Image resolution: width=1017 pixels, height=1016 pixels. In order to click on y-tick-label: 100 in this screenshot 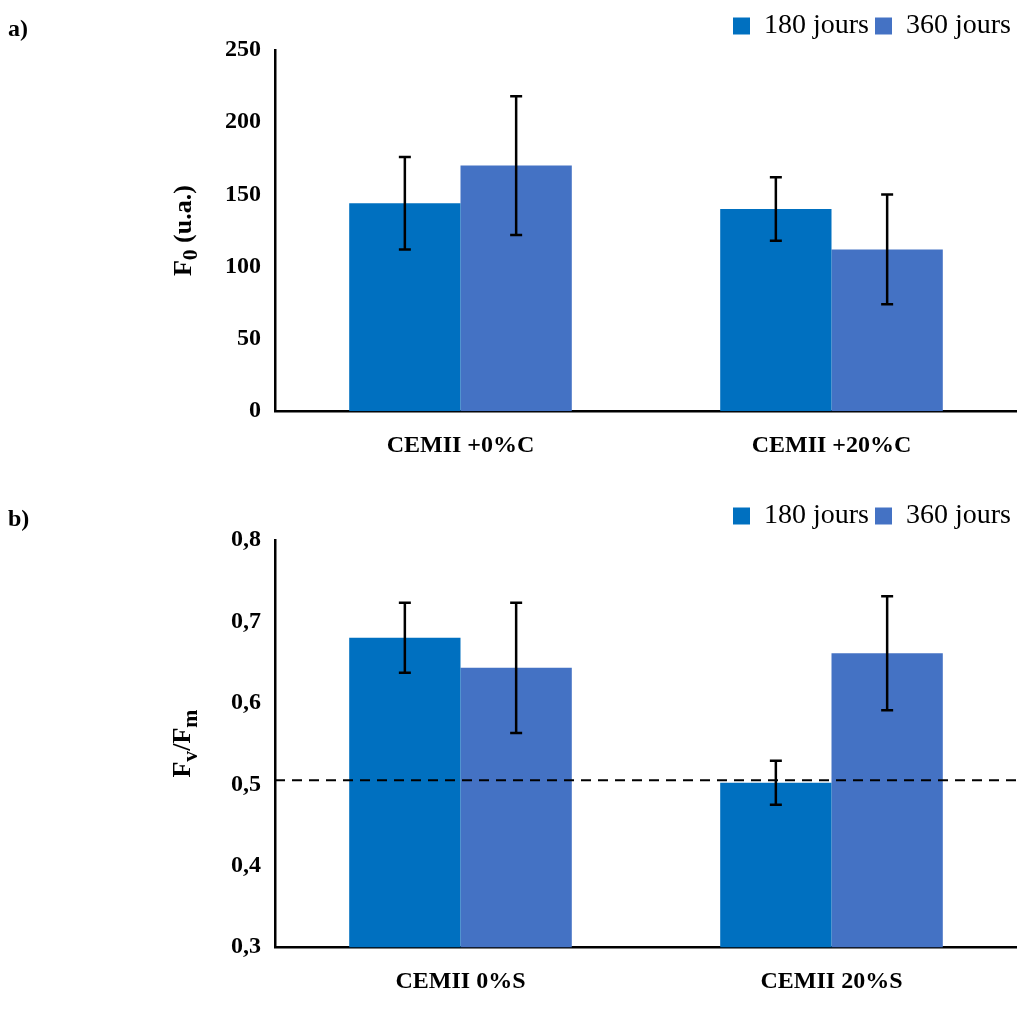, I will do `click(243, 264)`.